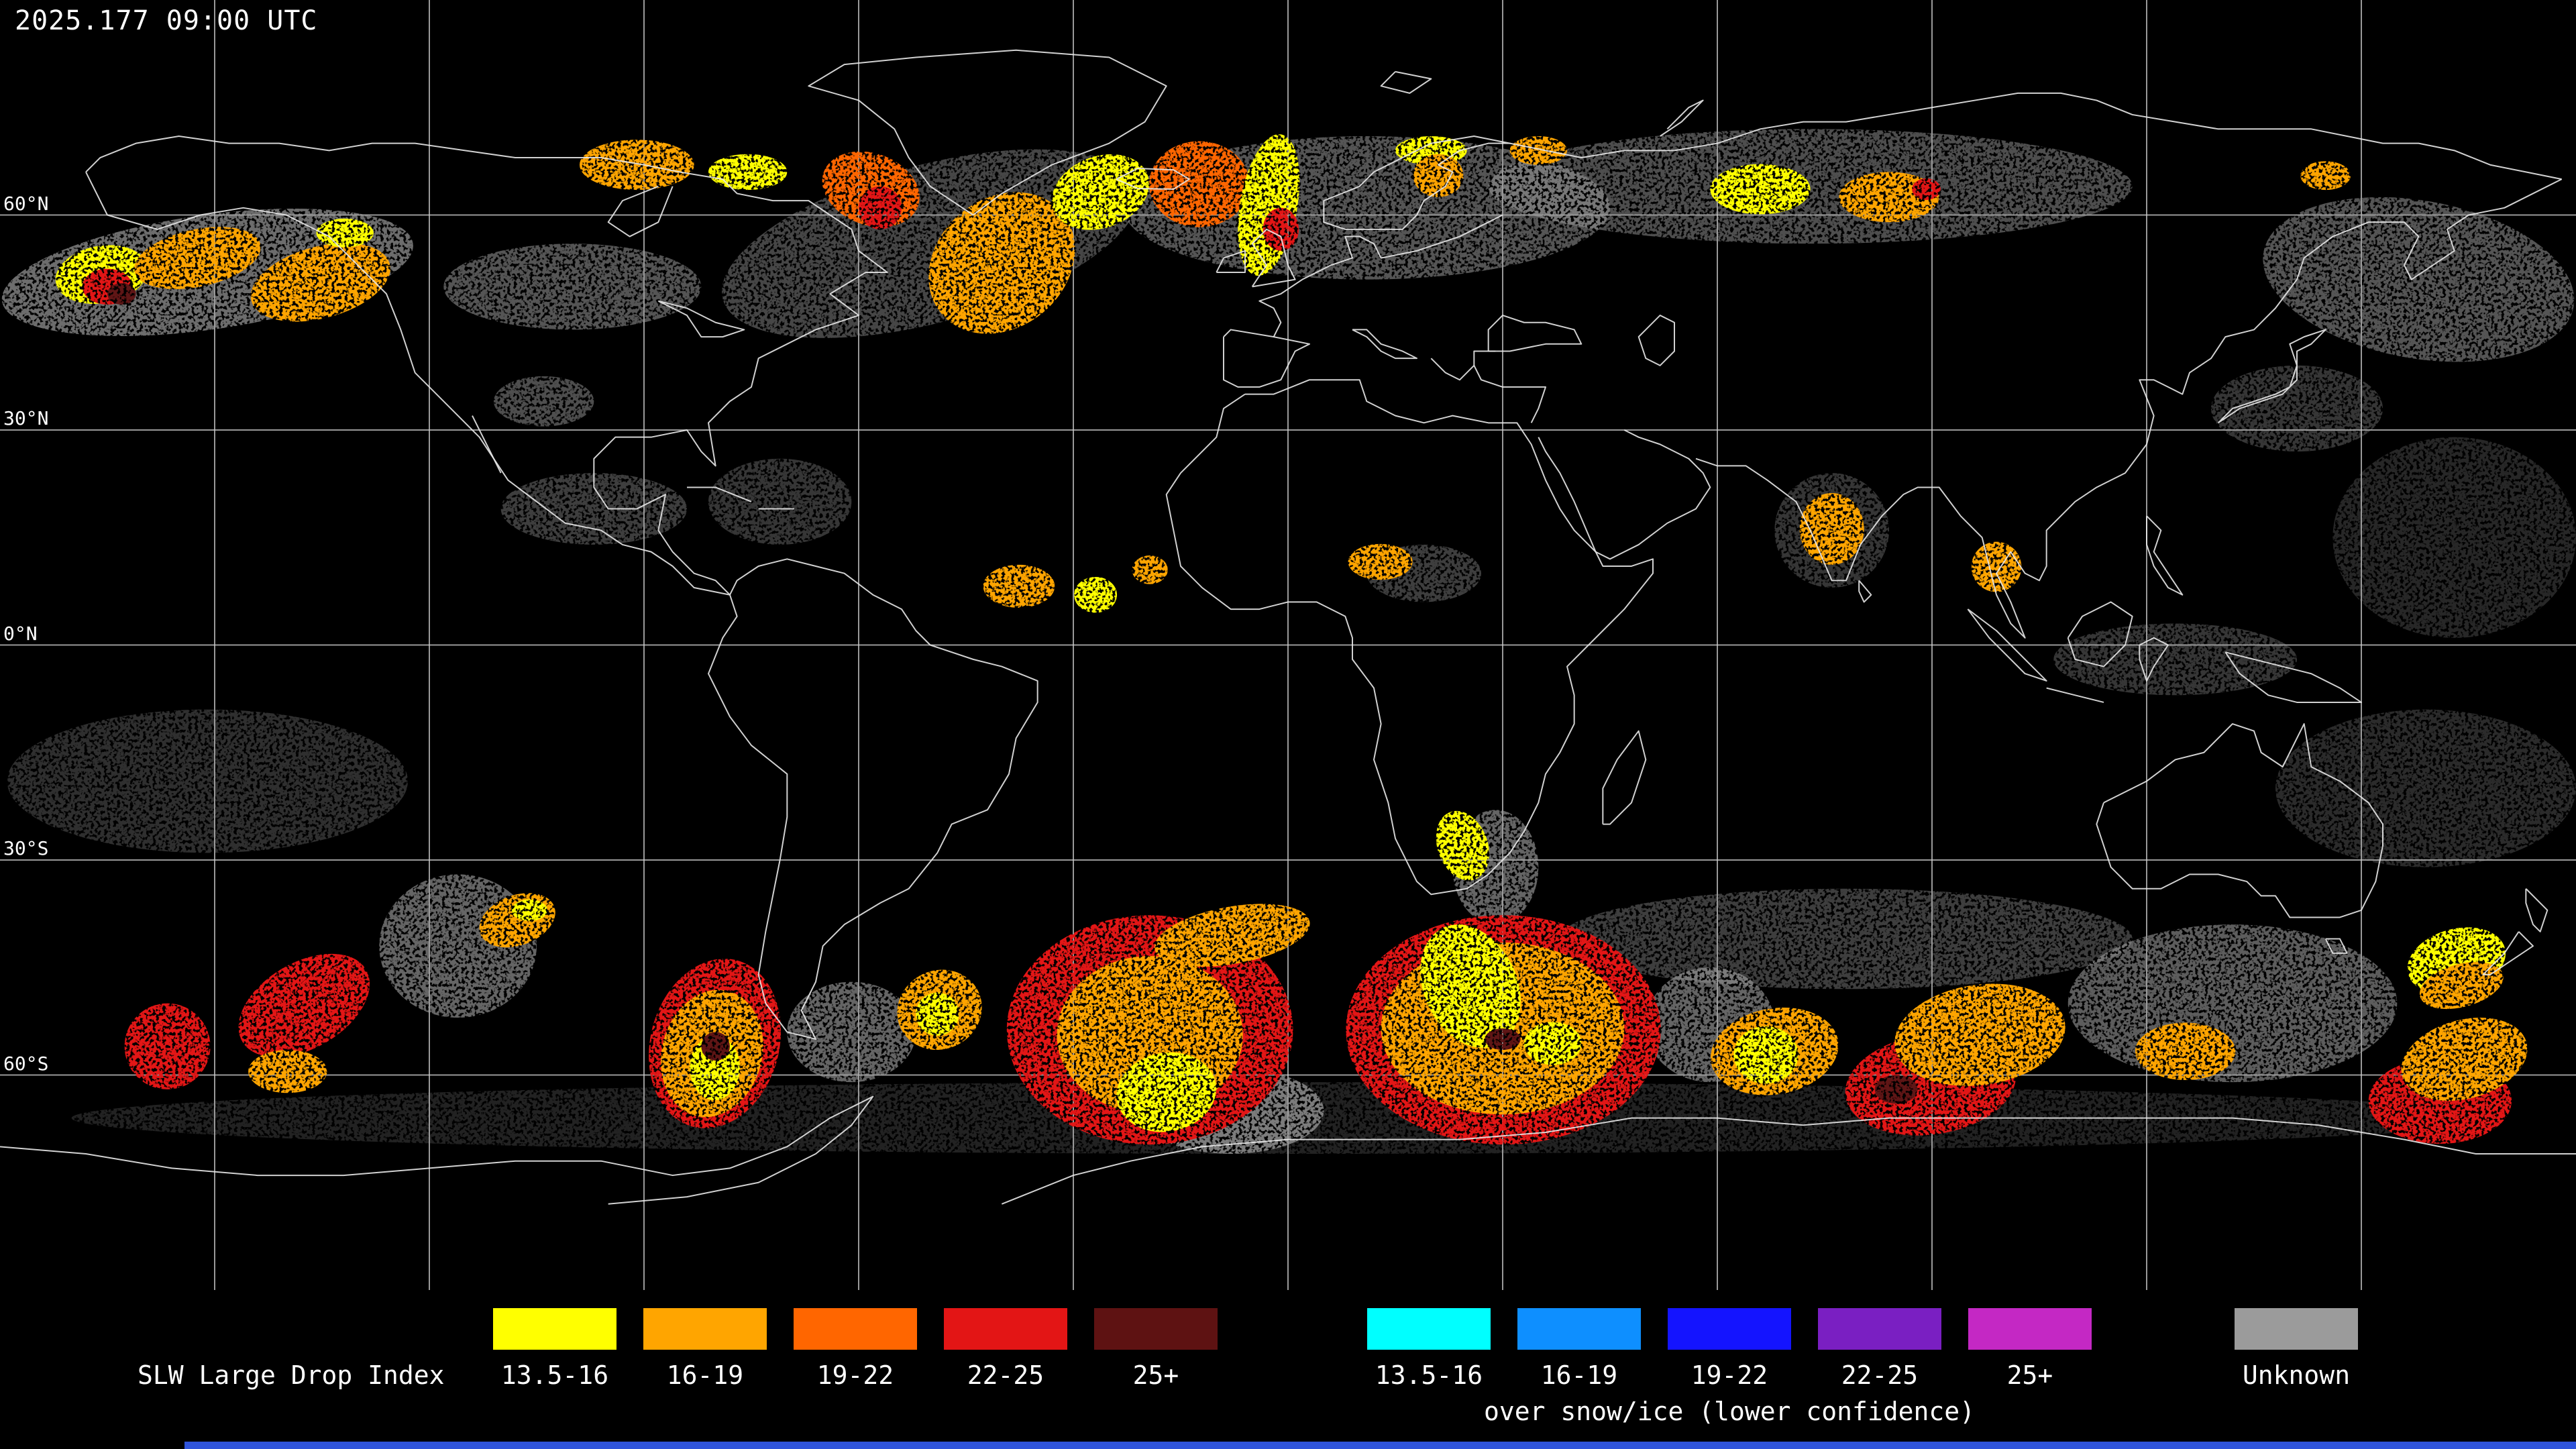 The height and width of the screenshot is (1449, 2576). I want to click on legend-ice-bin: 22-25, so click(1879, 1349).